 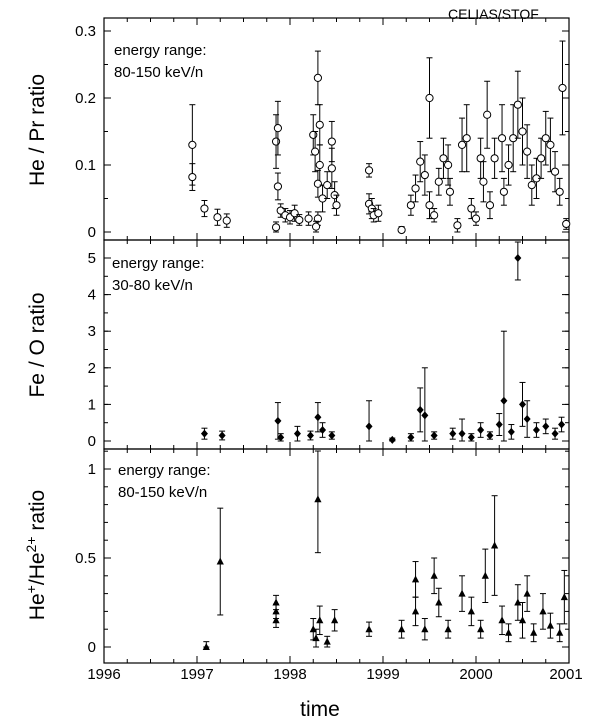 I want to click on y-axis-title-fe-o: Fe / O ratio, so click(x=37, y=344).